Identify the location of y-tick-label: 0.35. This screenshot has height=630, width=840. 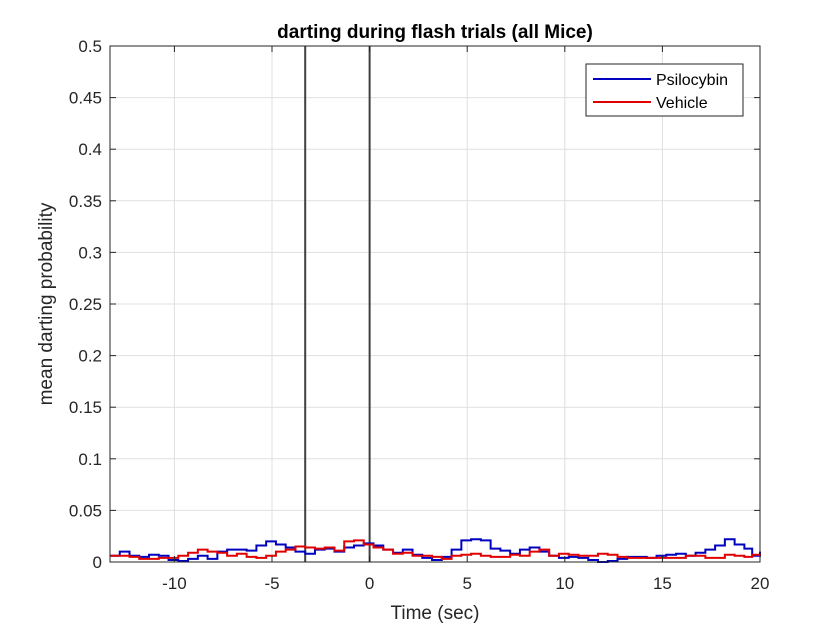
(85, 201).